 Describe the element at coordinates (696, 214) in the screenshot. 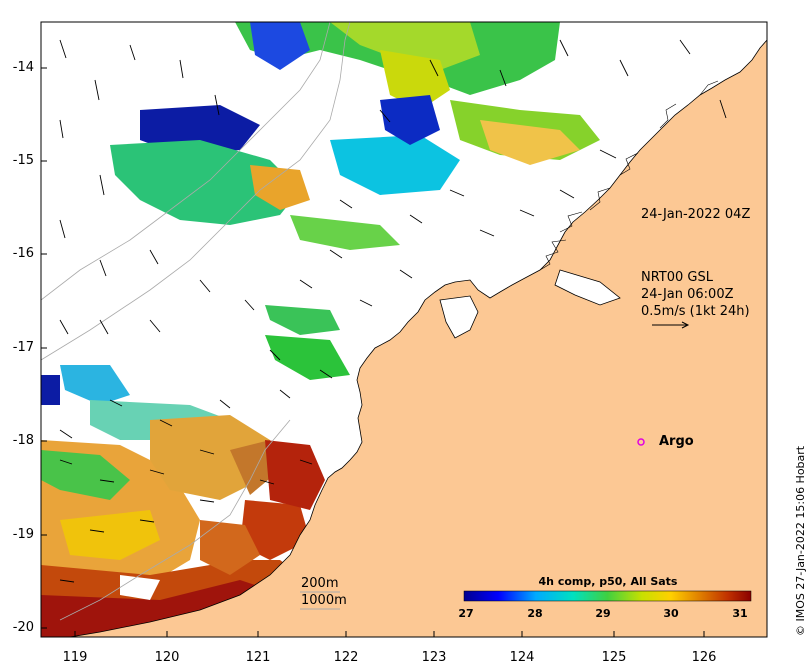

I see `timestamp-label: 24-Jan-2022 04Z` at that location.